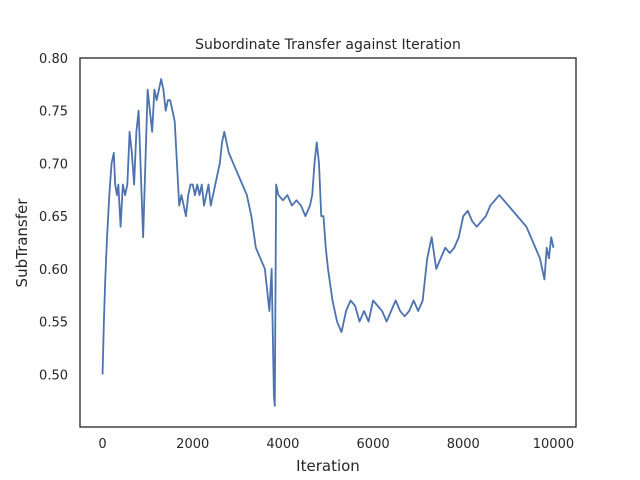  I want to click on y-tick-label: 0.65, so click(53, 217).